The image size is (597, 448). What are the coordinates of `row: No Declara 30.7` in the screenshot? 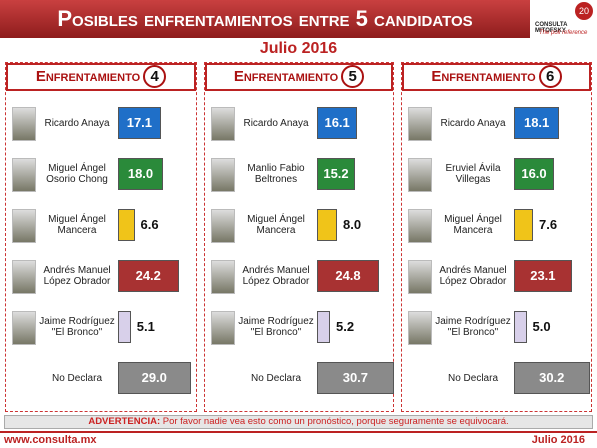 It's located at (299, 378).